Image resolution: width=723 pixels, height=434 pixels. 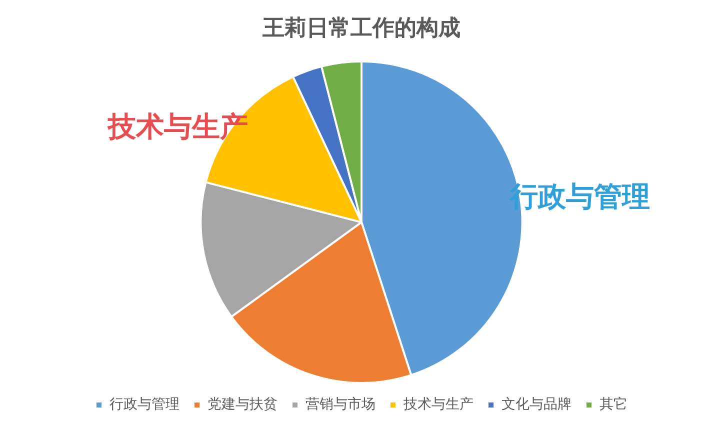 I want to click on legend-label: 营销与市场, so click(x=341, y=404).